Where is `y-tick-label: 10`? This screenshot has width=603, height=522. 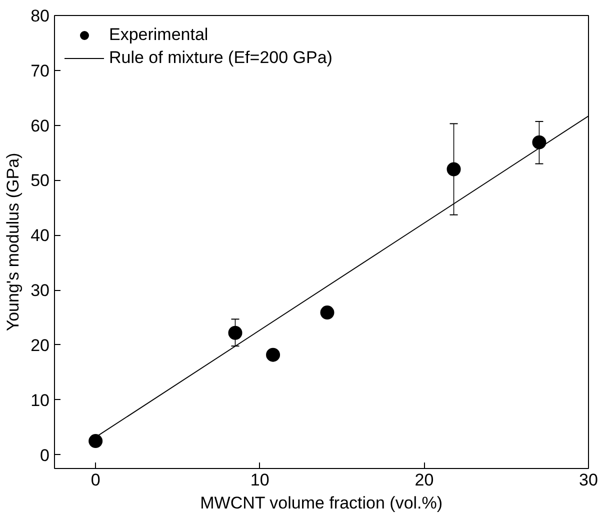 y-tick-label: 10 is located at coordinates (40, 400).